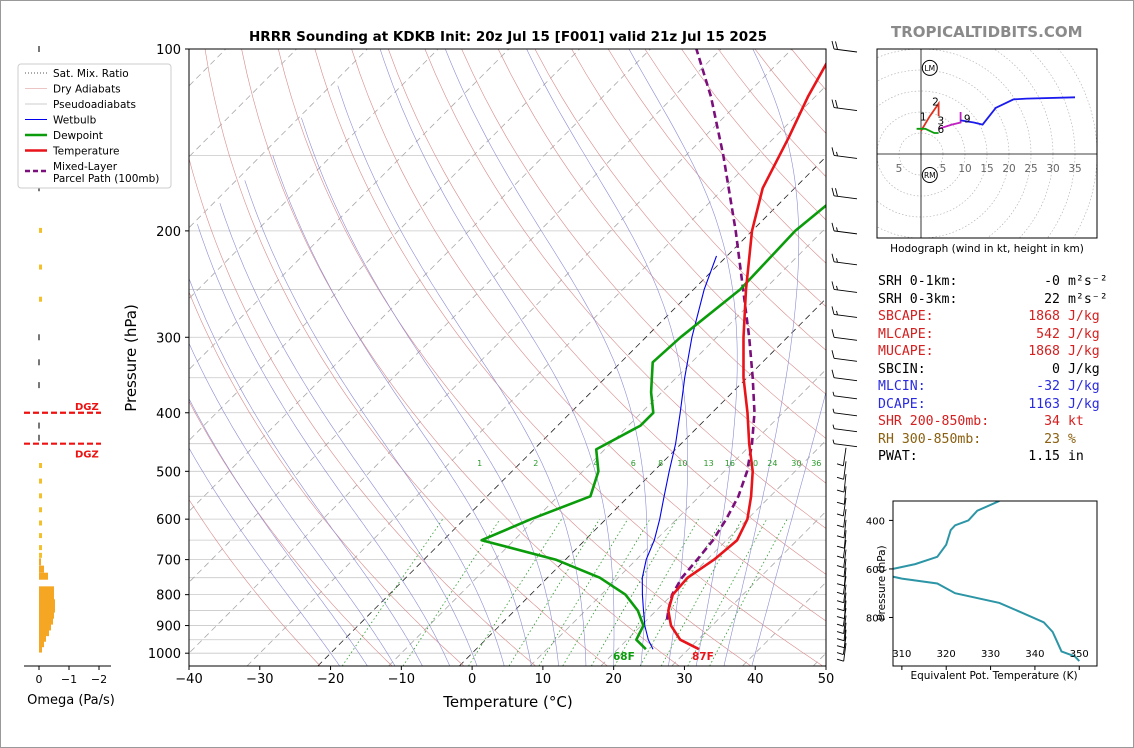 The height and width of the screenshot is (748, 1134). I want to click on stat-label: RH 300-850mb:, so click(930, 439).